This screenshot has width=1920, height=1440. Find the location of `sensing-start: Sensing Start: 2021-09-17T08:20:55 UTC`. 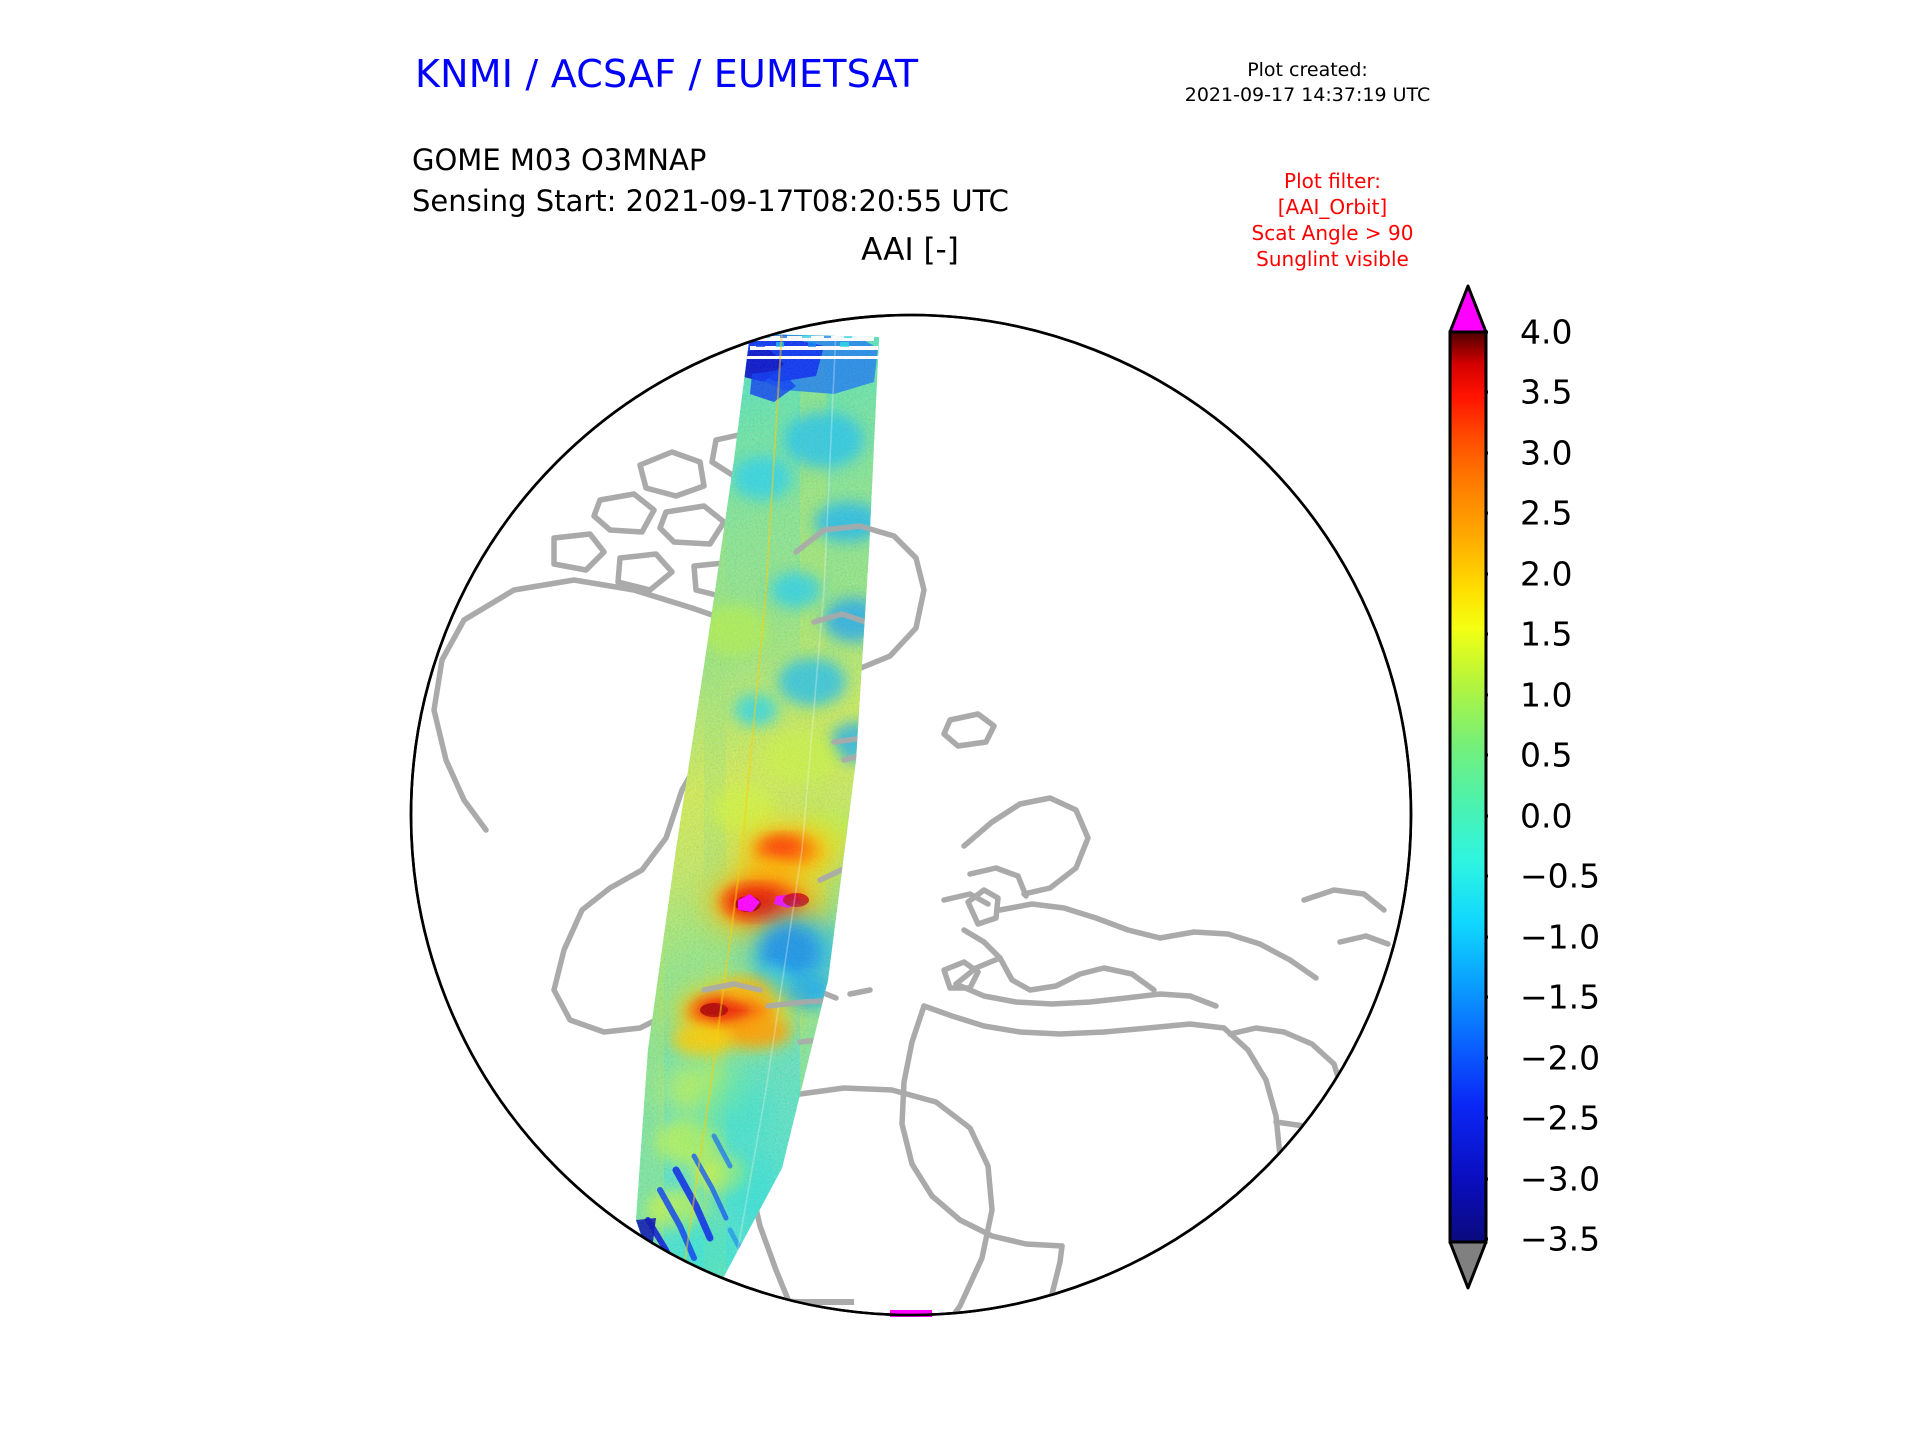

sensing-start: Sensing Start: 2021-09-17T08:20:55 UTC is located at coordinates (710, 201).